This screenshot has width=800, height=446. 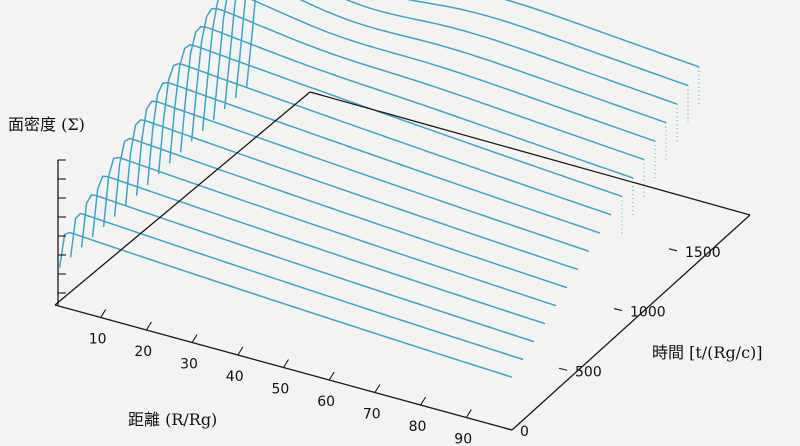 I want to click on x-tick-label: 60, so click(x=326, y=402).